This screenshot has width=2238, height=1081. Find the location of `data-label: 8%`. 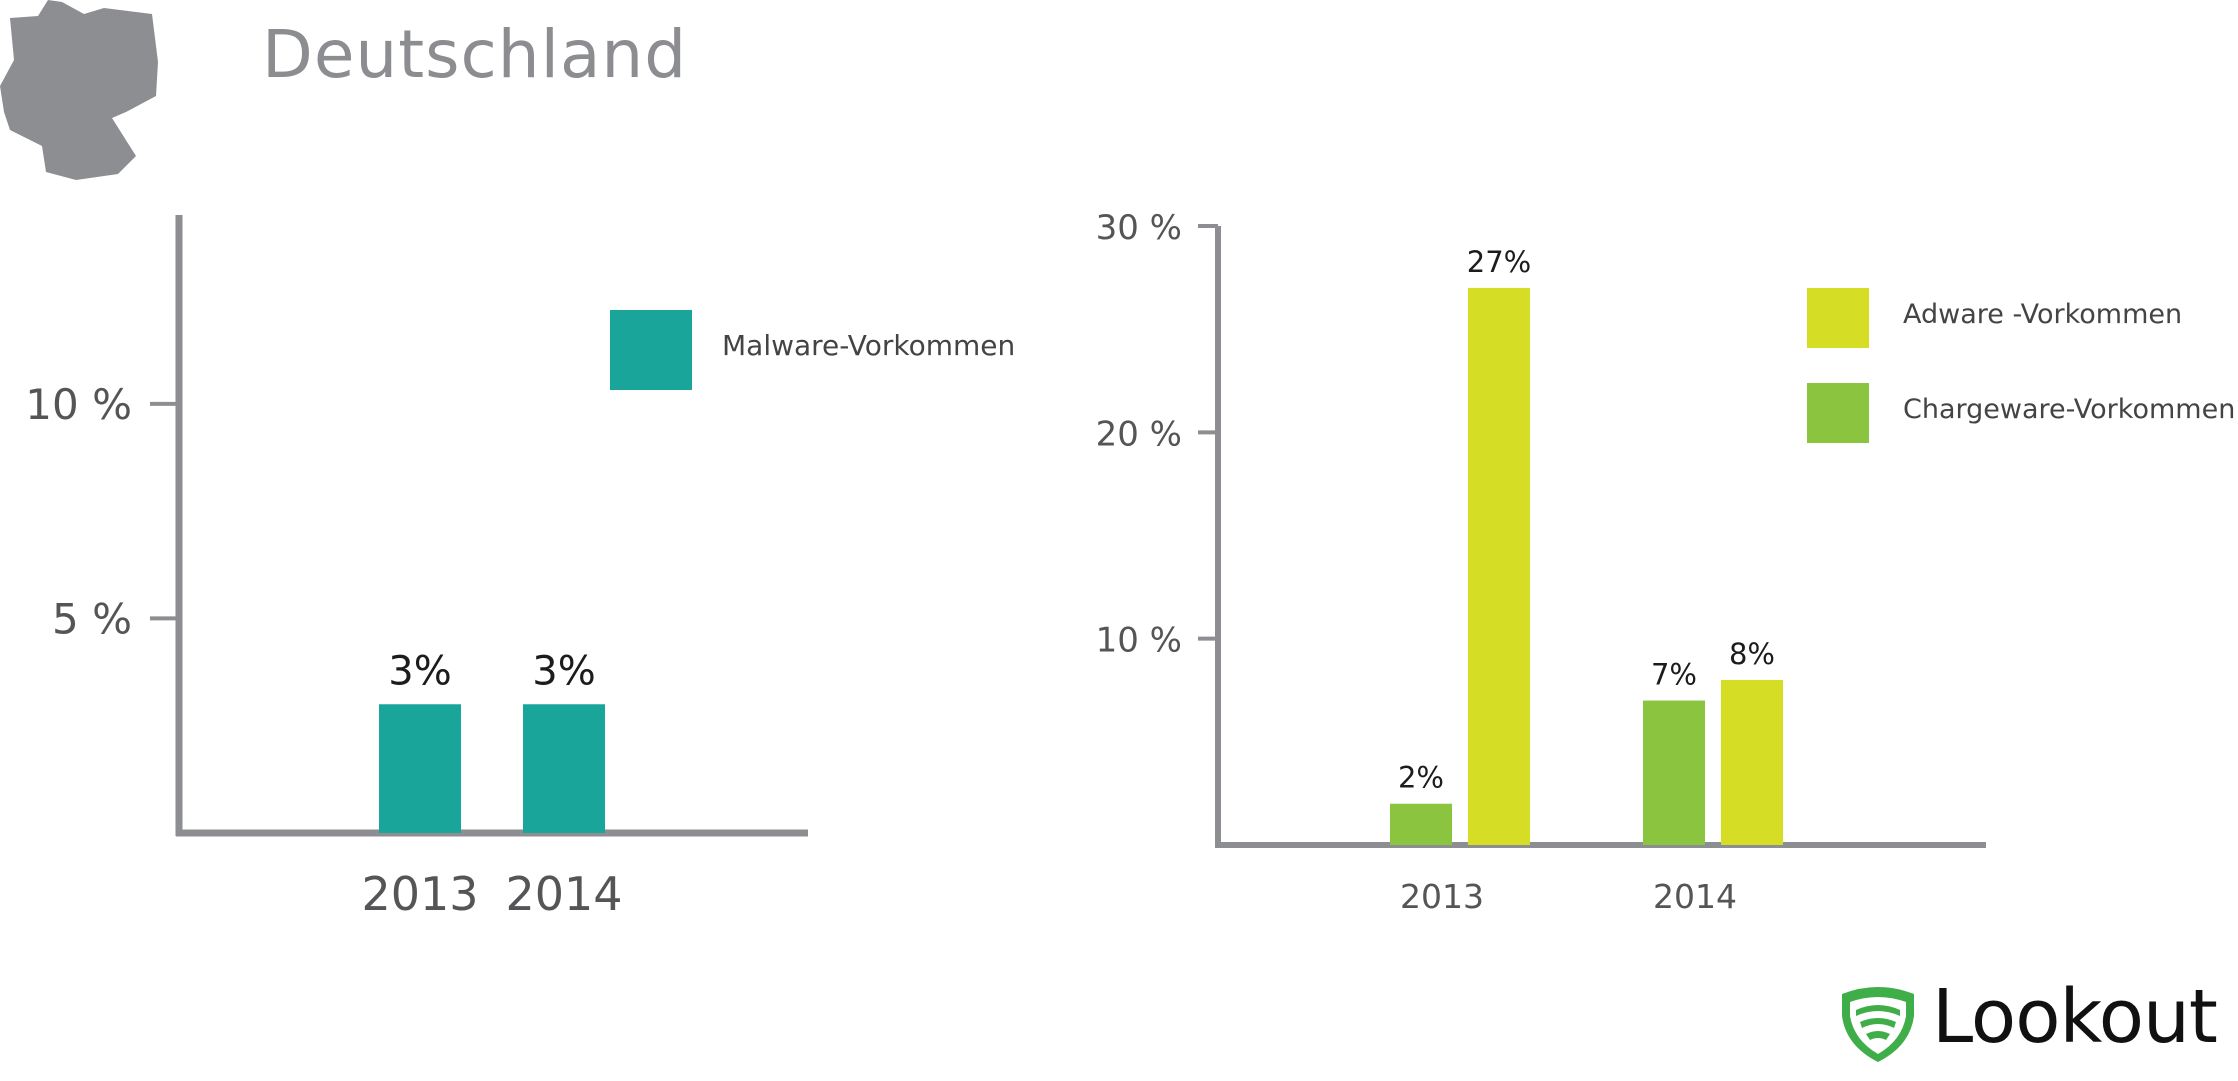

data-label: 8% is located at coordinates (1752, 654).